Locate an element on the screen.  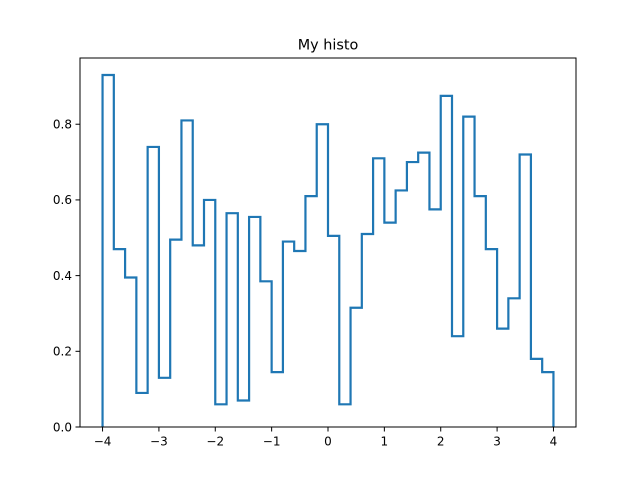
x-tick-label: 4 is located at coordinates (554, 442).